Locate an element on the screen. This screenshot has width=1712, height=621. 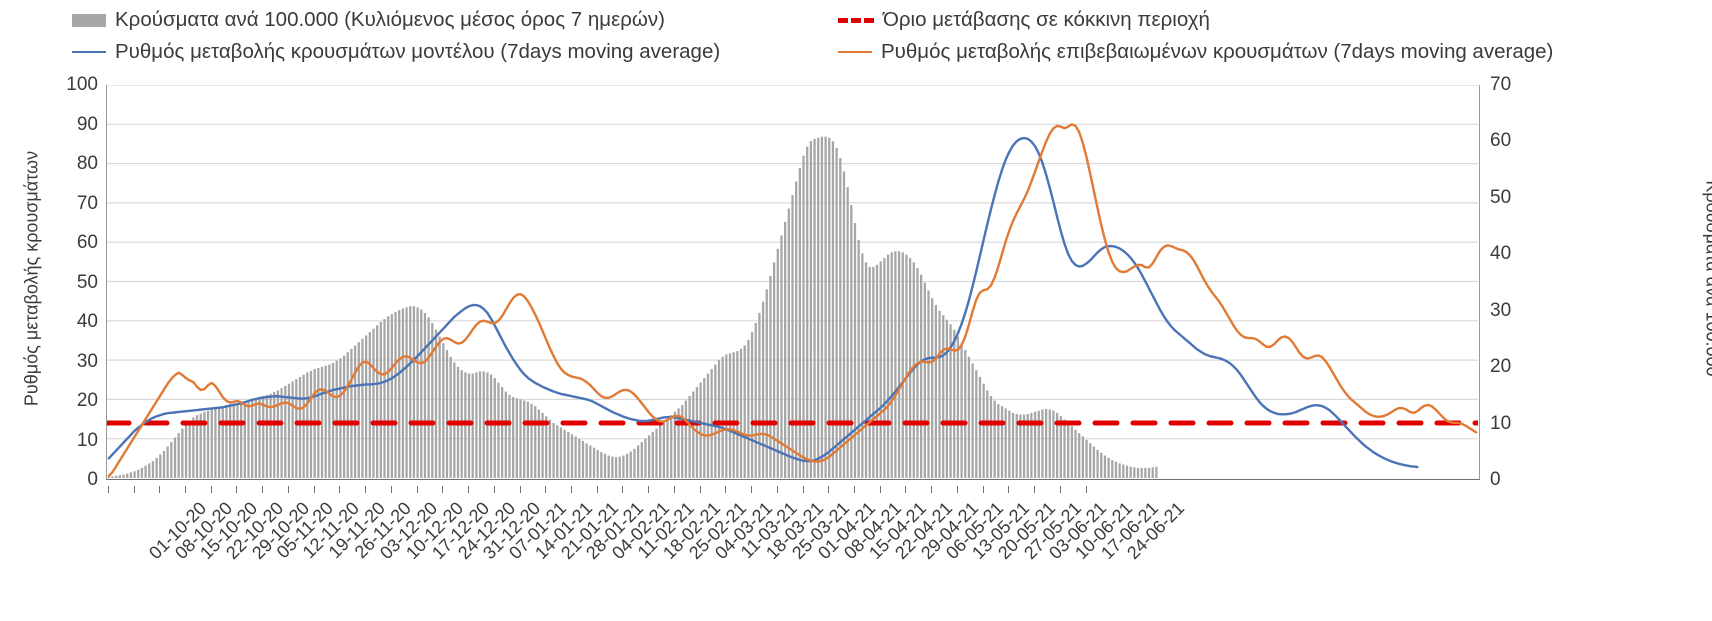
y-axis-left-ticks: 0 10 20 30 40 50 60 70 80 90 100 is located at coordinates (59, 282).